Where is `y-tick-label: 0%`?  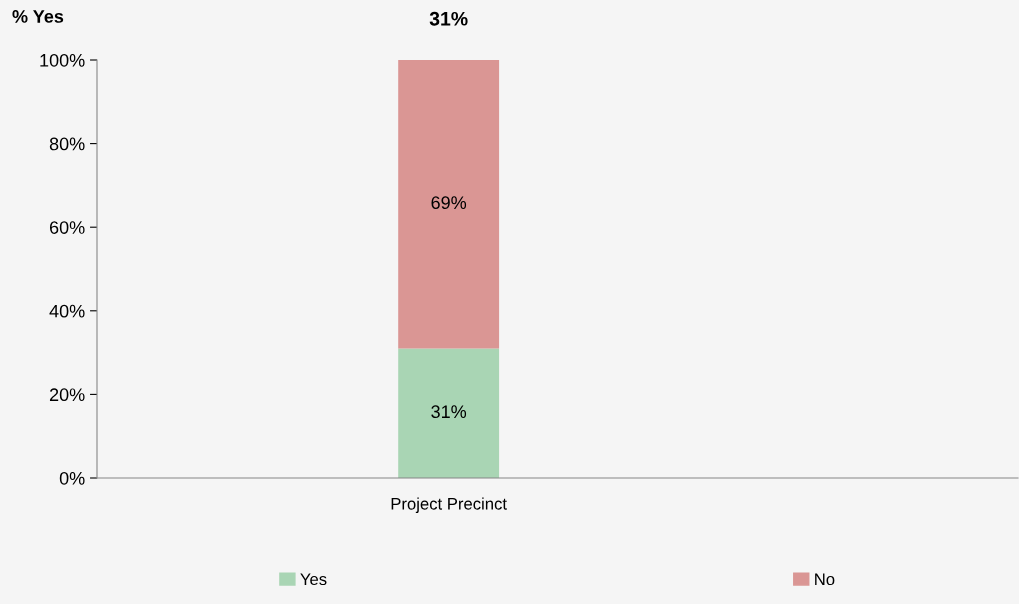
y-tick-label: 0% is located at coordinates (72, 478).